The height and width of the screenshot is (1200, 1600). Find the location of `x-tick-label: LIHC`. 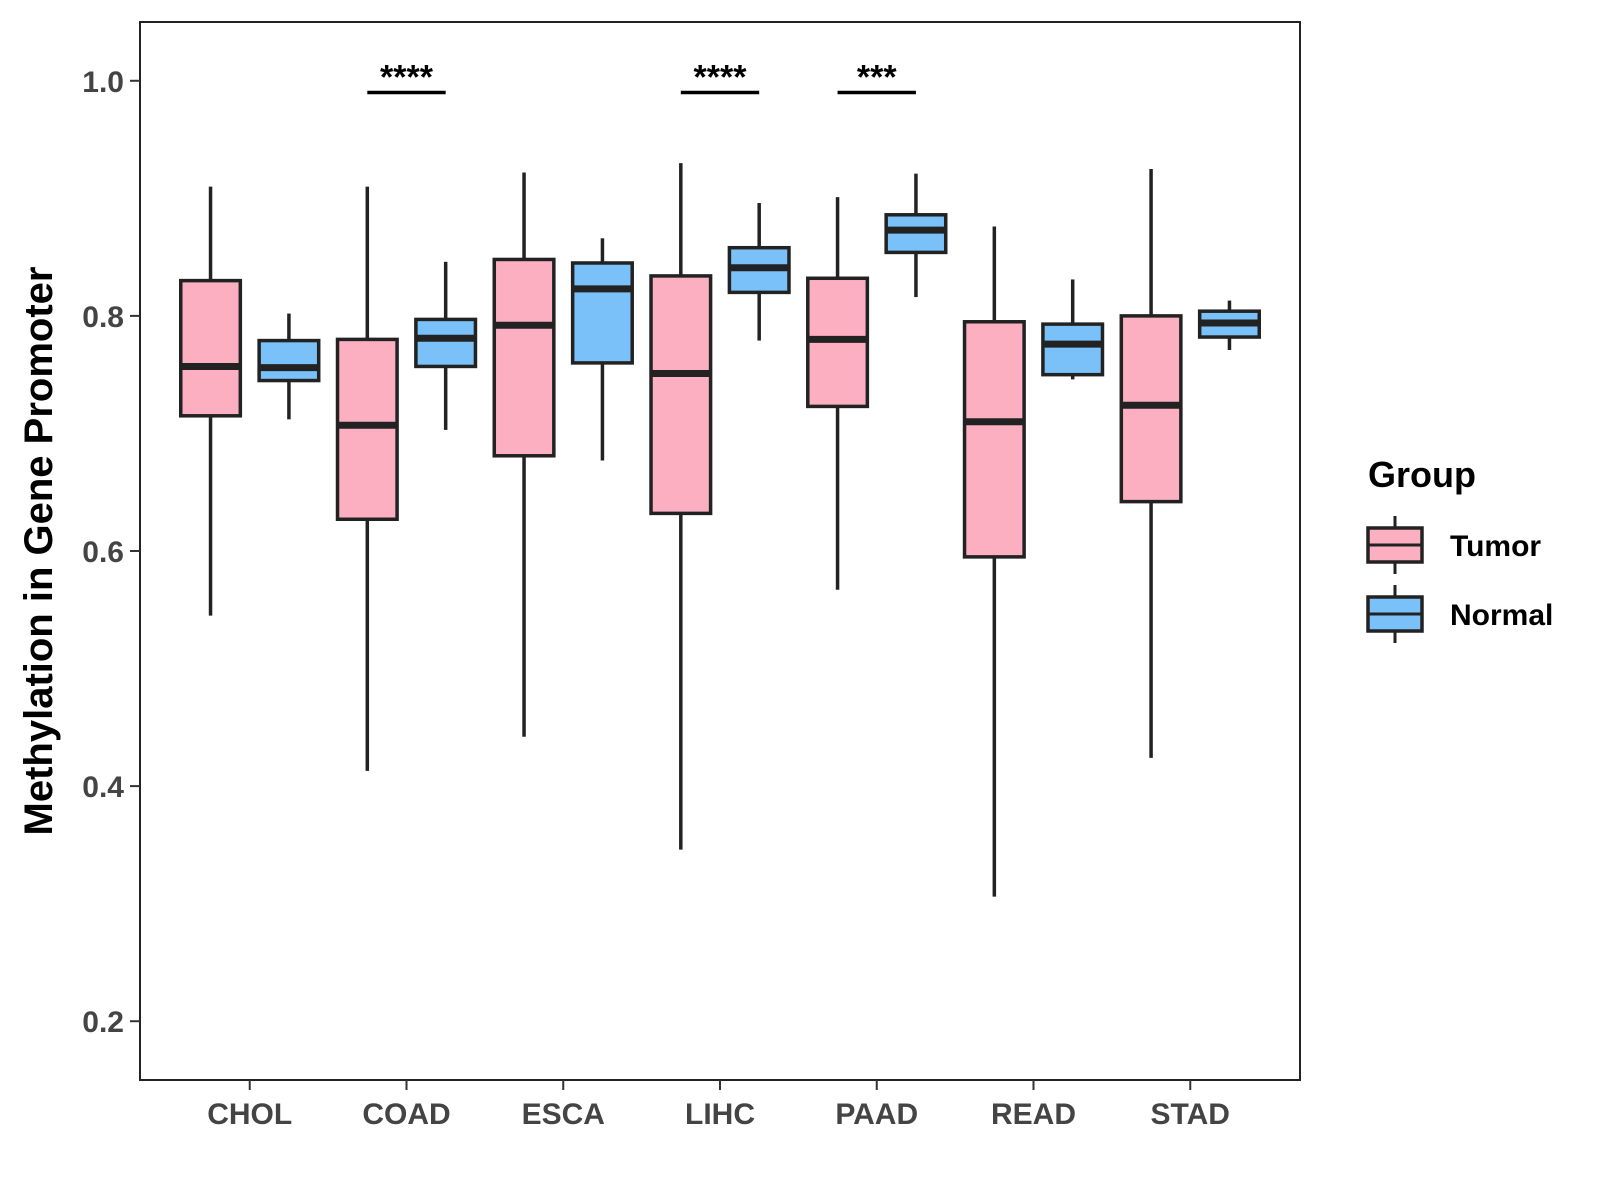

x-tick-label: LIHC is located at coordinates (720, 1114).